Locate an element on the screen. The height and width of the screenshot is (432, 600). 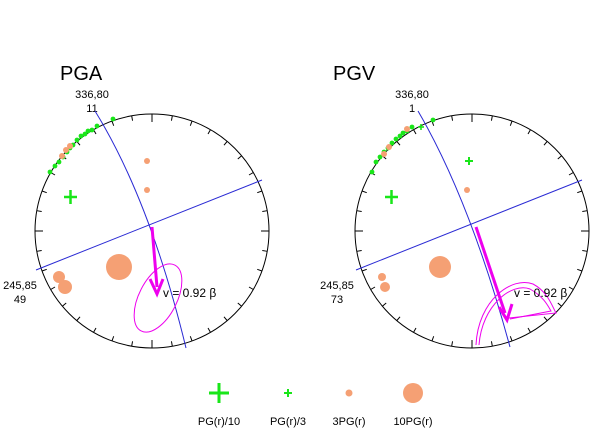
legend-large-green-cross is located at coordinates (219, 393).